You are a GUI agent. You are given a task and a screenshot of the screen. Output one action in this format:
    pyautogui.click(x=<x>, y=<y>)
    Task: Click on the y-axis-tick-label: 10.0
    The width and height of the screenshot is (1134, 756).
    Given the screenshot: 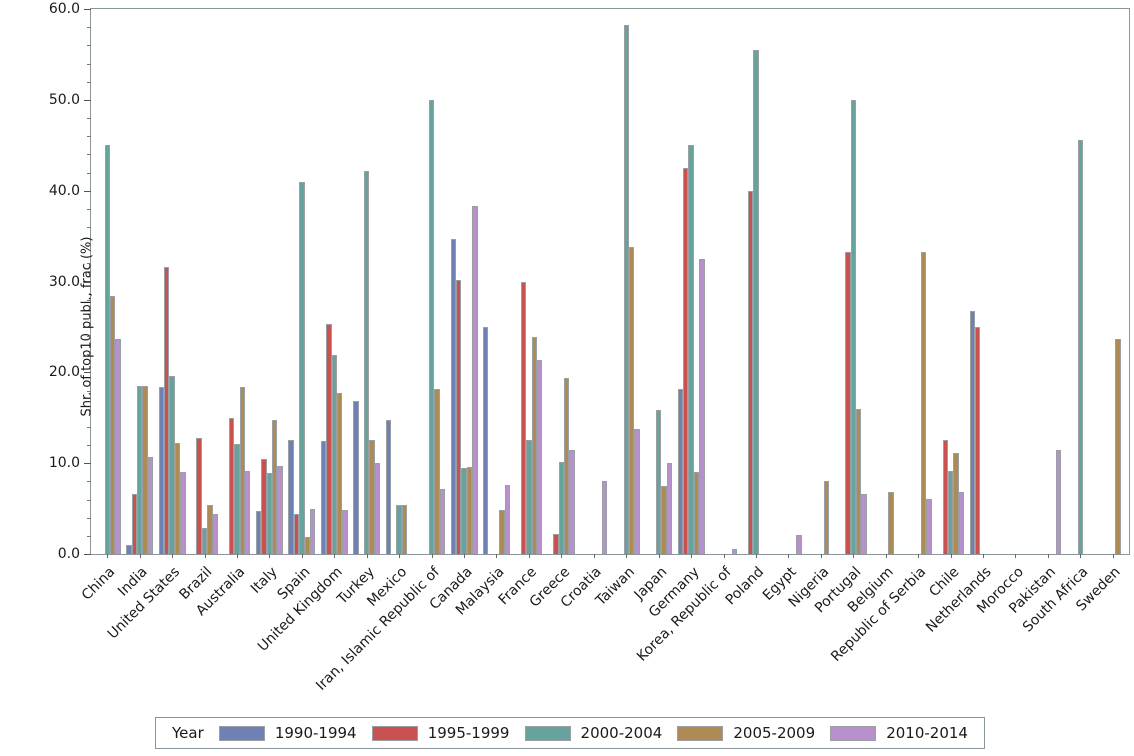 What is the action you would take?
    pyautogui.click(x=64, y=463)
    